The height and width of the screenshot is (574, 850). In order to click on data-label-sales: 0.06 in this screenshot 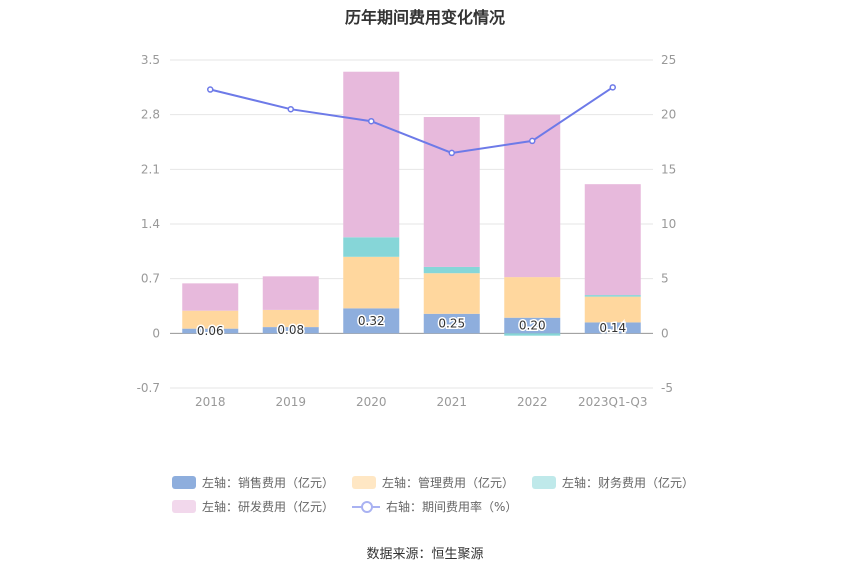, I will do `click(210, 331)`.